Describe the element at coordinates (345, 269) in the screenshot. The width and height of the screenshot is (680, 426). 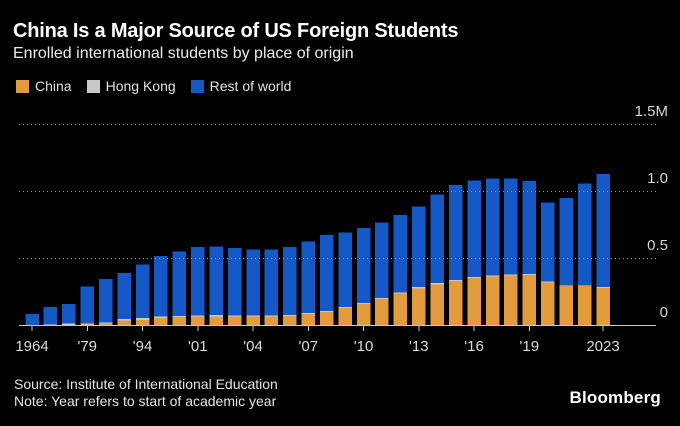
I see `segment-rest-of-world-2009` at that location.